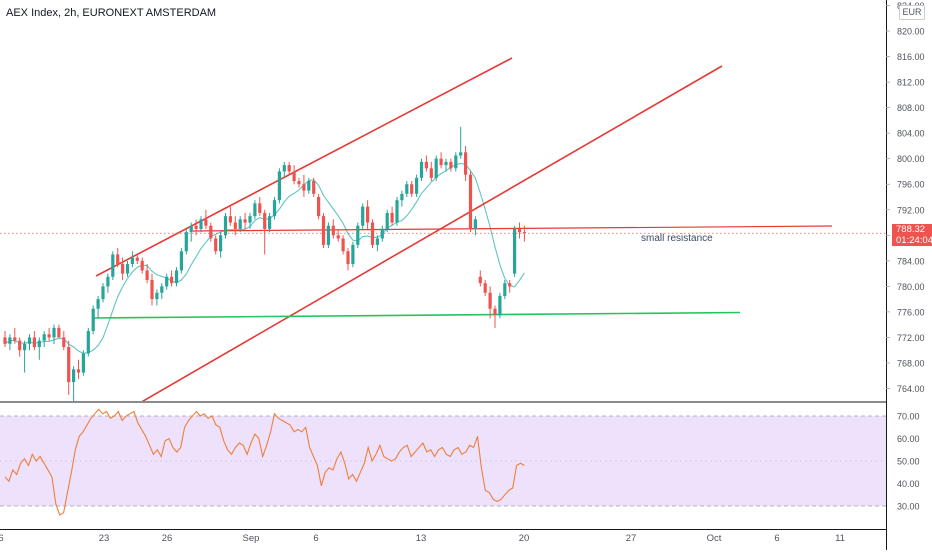 Image resolution: width=932 pixels, height=555 pixels. What do you see at coordinates (911, 210) in the screenshot?
I see `price-axis-tick-label: 792.00` at bounding box center [911, 210].